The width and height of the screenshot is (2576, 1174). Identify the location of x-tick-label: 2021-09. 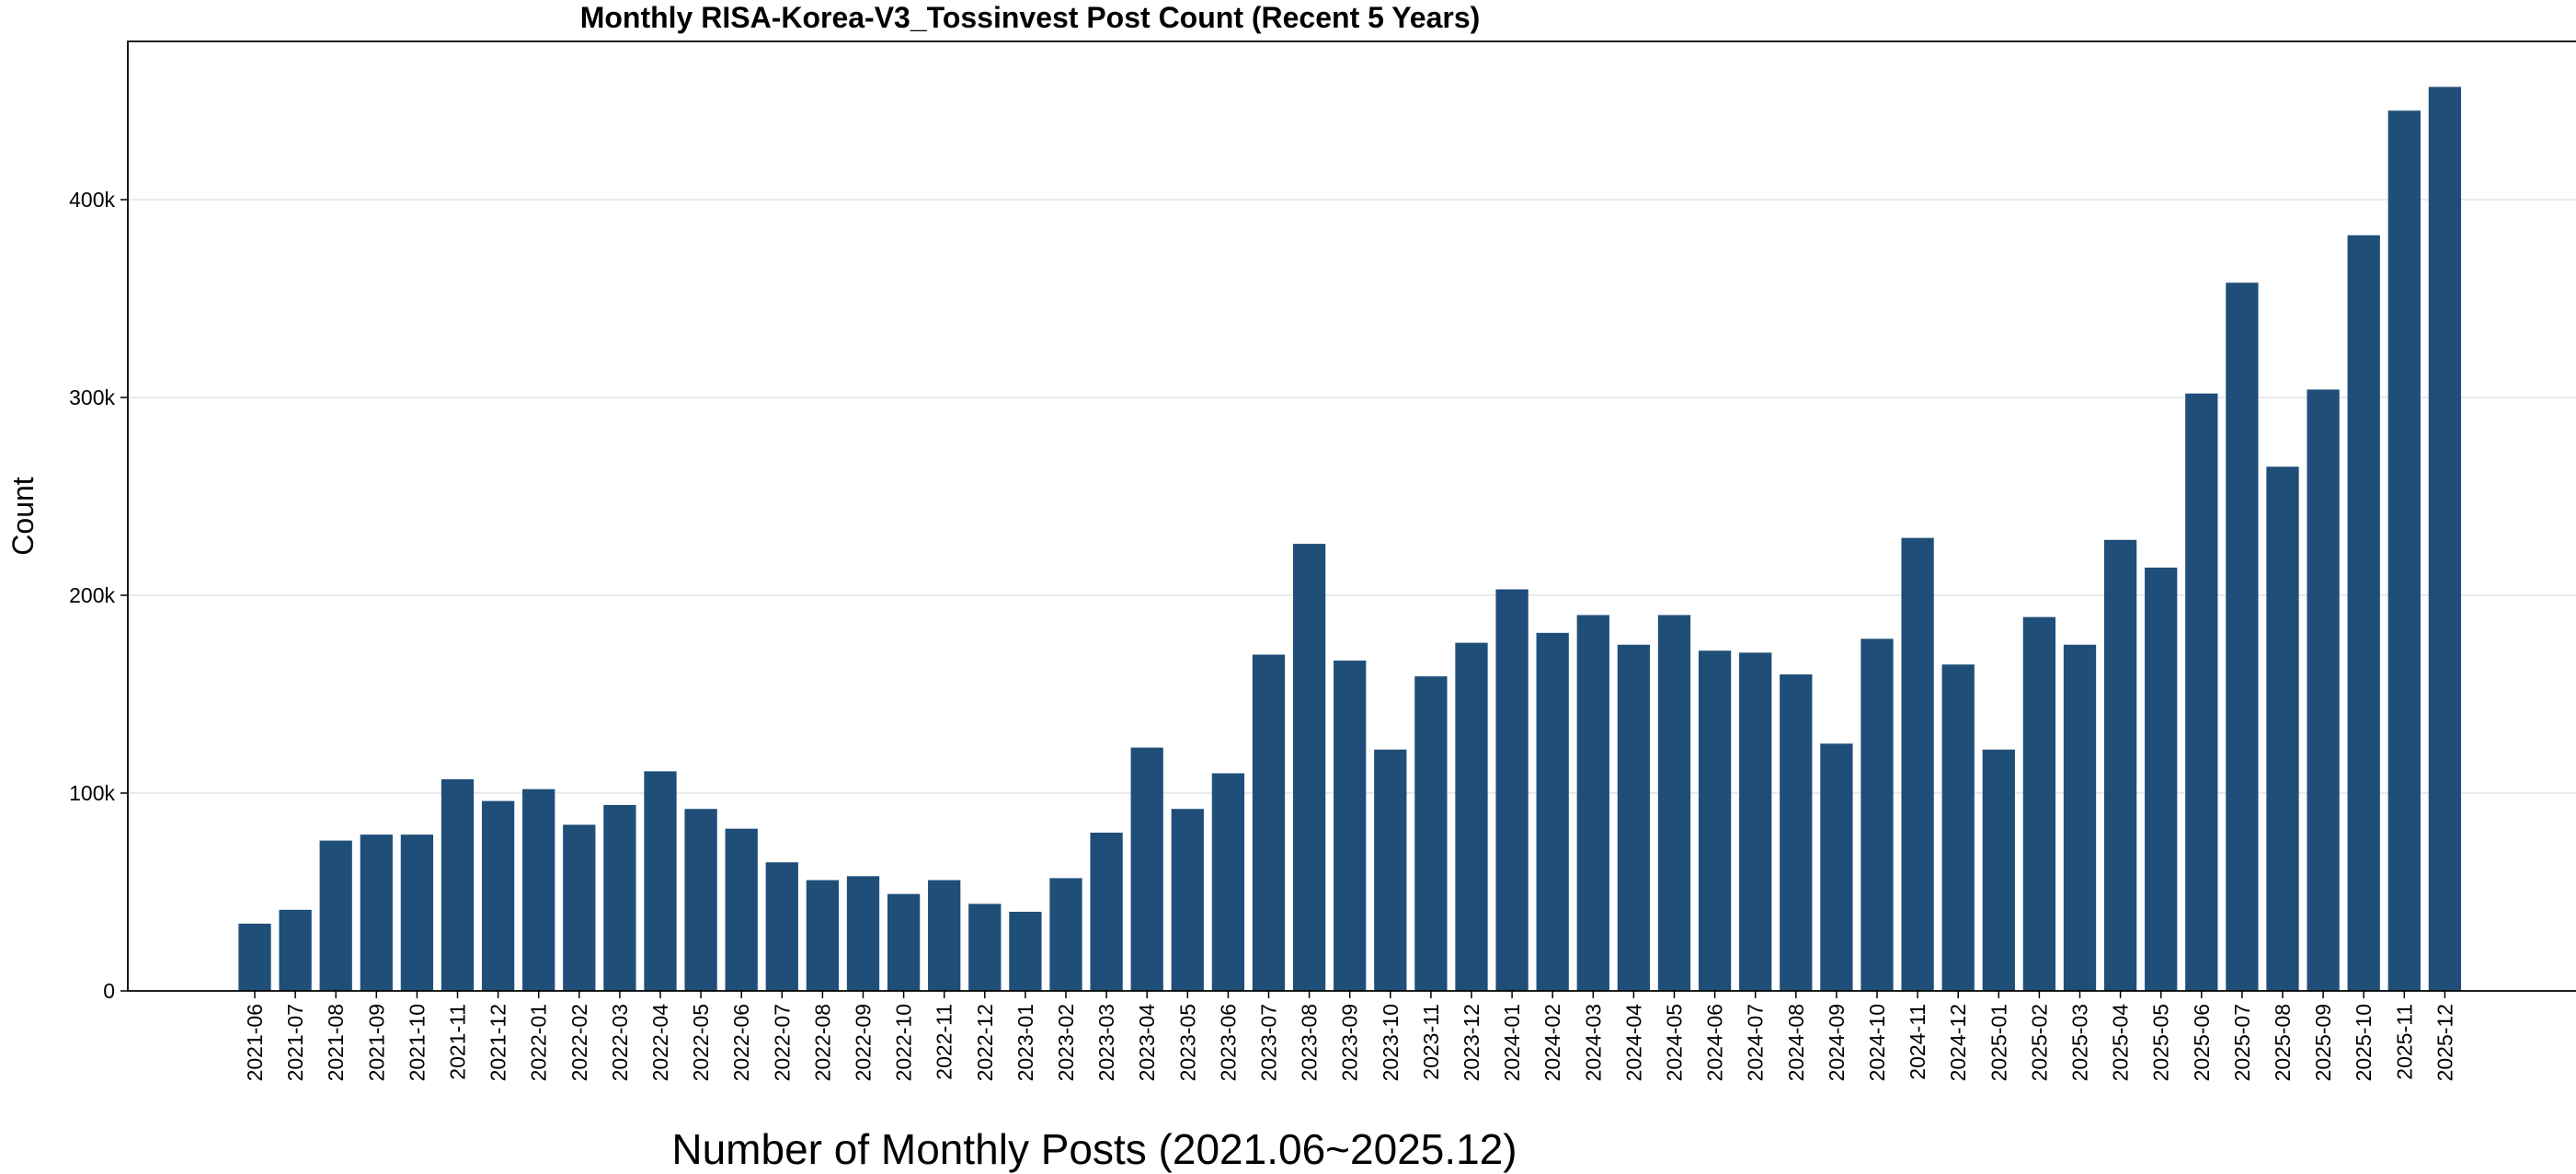
(376, 1042).